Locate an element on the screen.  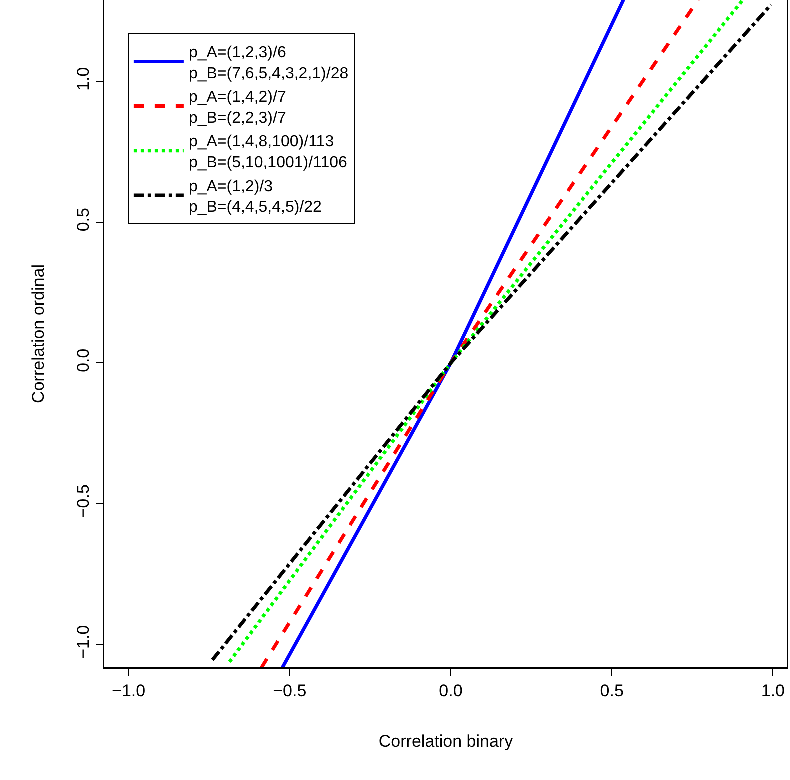
legend-label: p_A=(1,2)/3 p_B=(4,4,5,4,5)/22 is located at coordinates (255, 197).